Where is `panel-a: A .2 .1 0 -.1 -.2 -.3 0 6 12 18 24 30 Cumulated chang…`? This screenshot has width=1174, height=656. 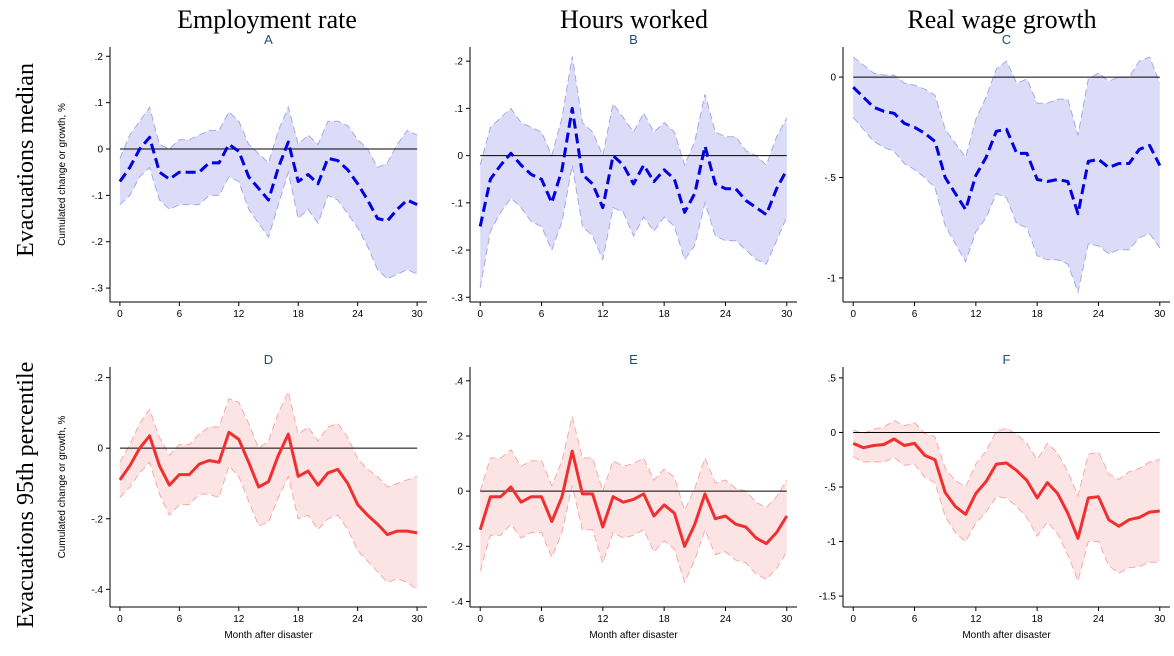
panel-a: A .2 .1 0 -.1 -.2 -.3 0 6 12 18 24 30 Cumulated chang… is located at coordinates (242, 176).